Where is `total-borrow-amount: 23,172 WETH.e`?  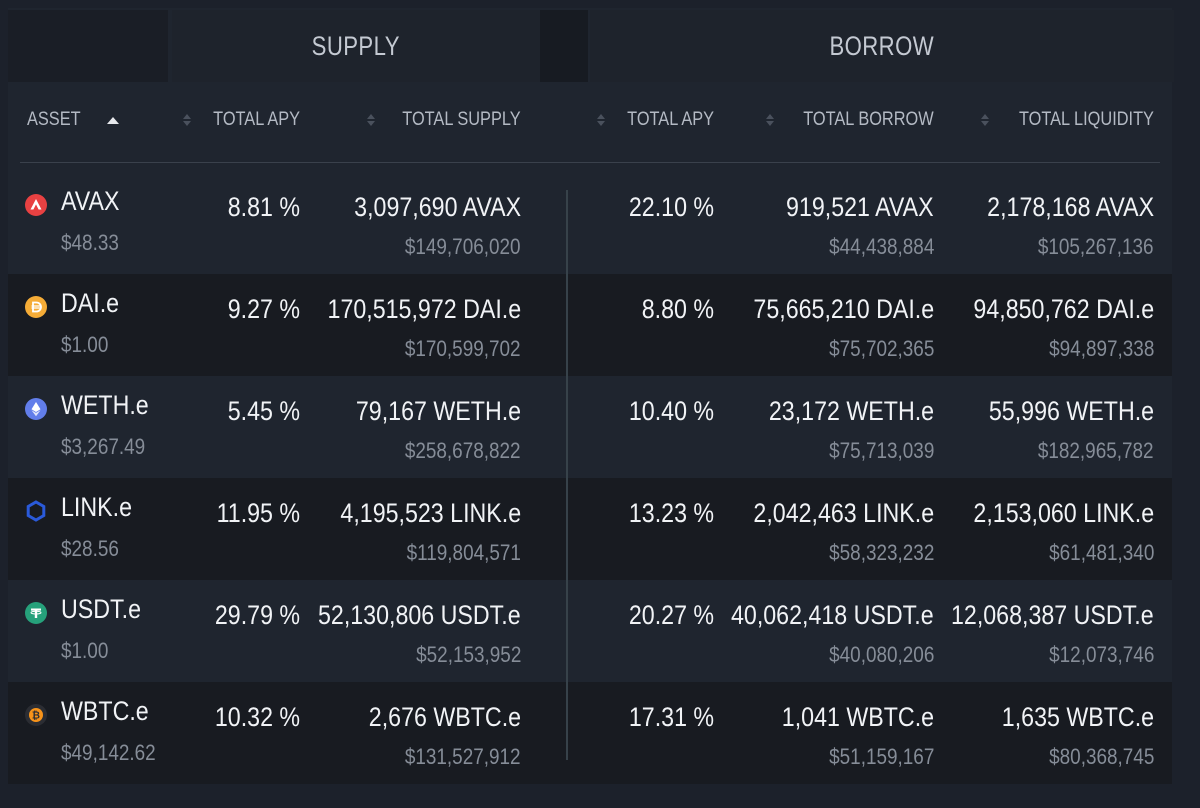 total-borrow-amount: 23,172 WETH.e is located at coordinates (851, 411).